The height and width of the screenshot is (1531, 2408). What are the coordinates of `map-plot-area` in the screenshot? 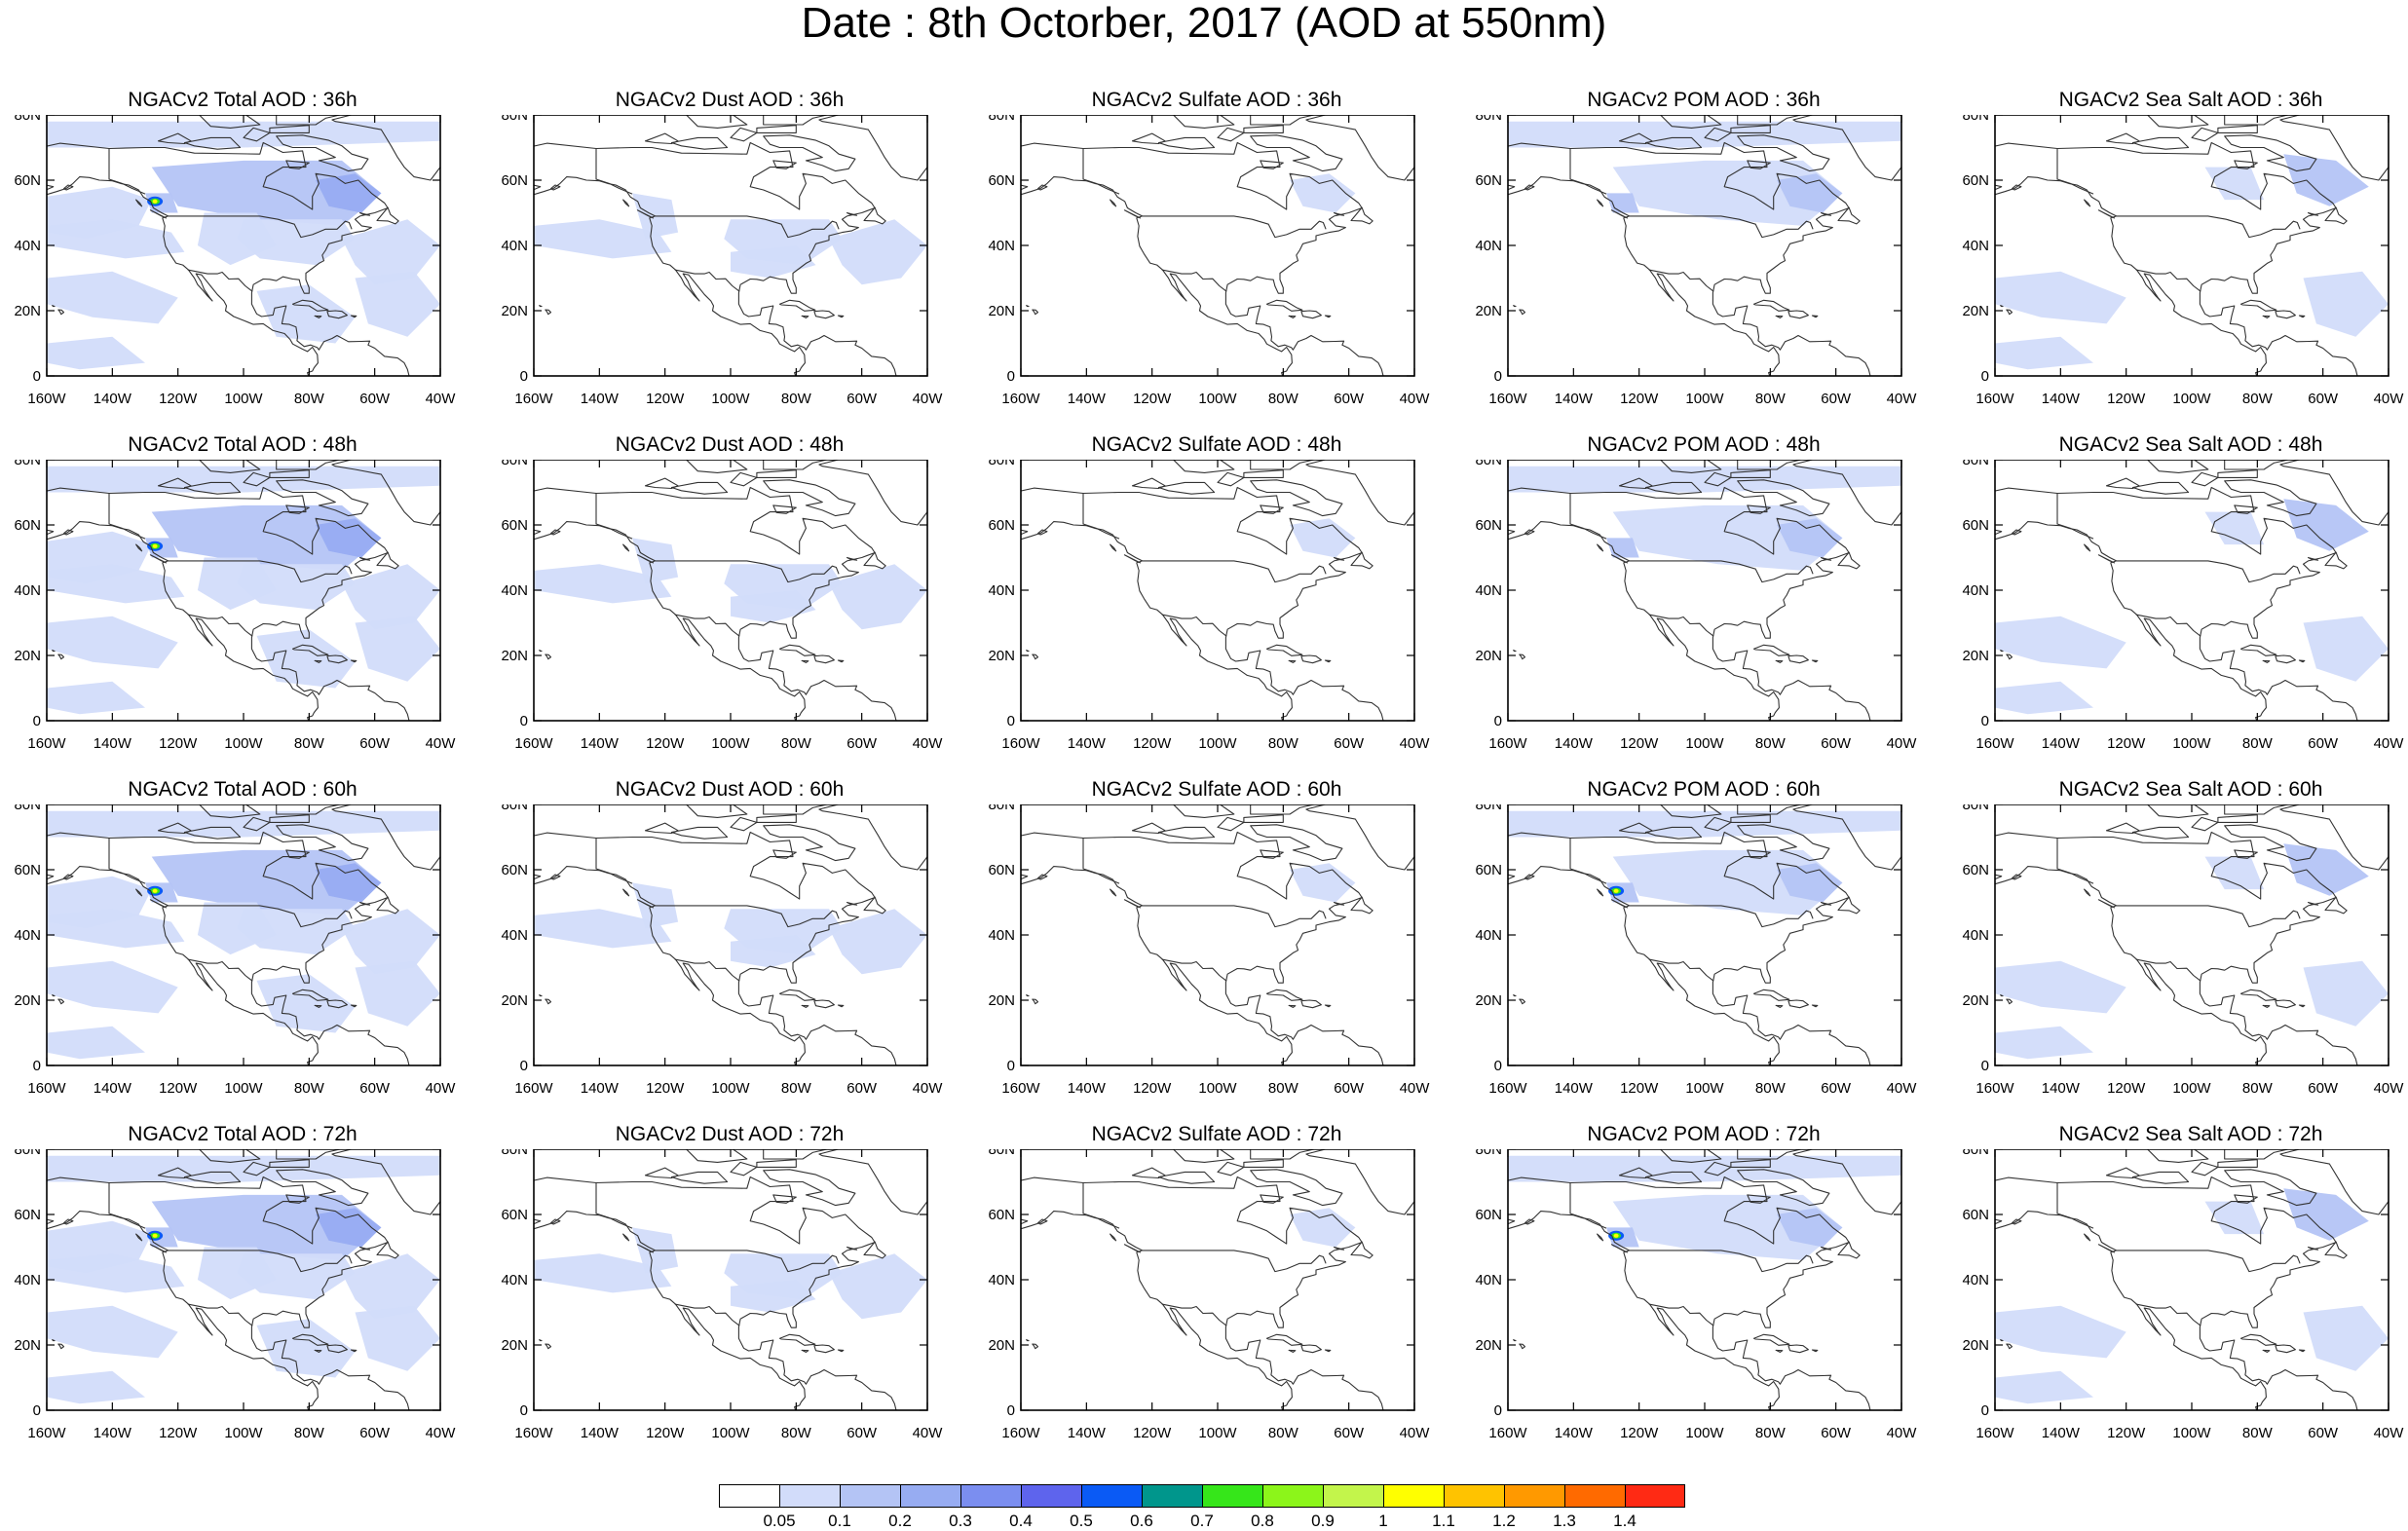 It's located at (2192, 590).